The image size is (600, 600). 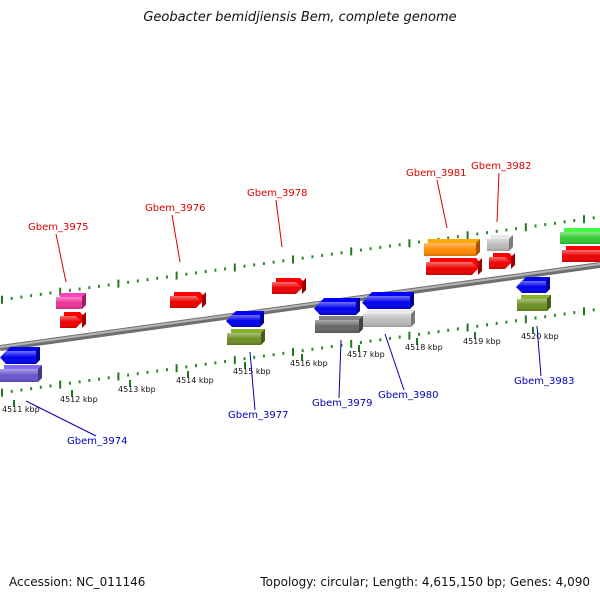 I want to click on feature-gbem-3980-cds-gloss, so click(x=387, y=320).